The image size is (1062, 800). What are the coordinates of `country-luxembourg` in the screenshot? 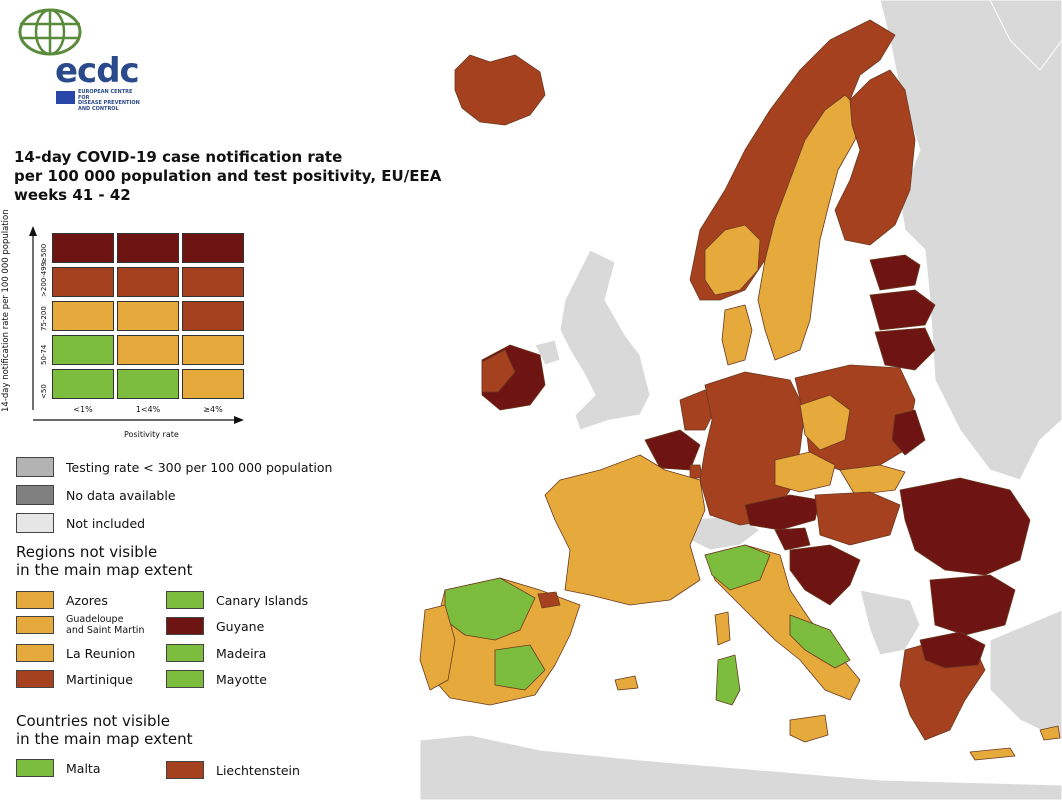 It's located at (696, 471).